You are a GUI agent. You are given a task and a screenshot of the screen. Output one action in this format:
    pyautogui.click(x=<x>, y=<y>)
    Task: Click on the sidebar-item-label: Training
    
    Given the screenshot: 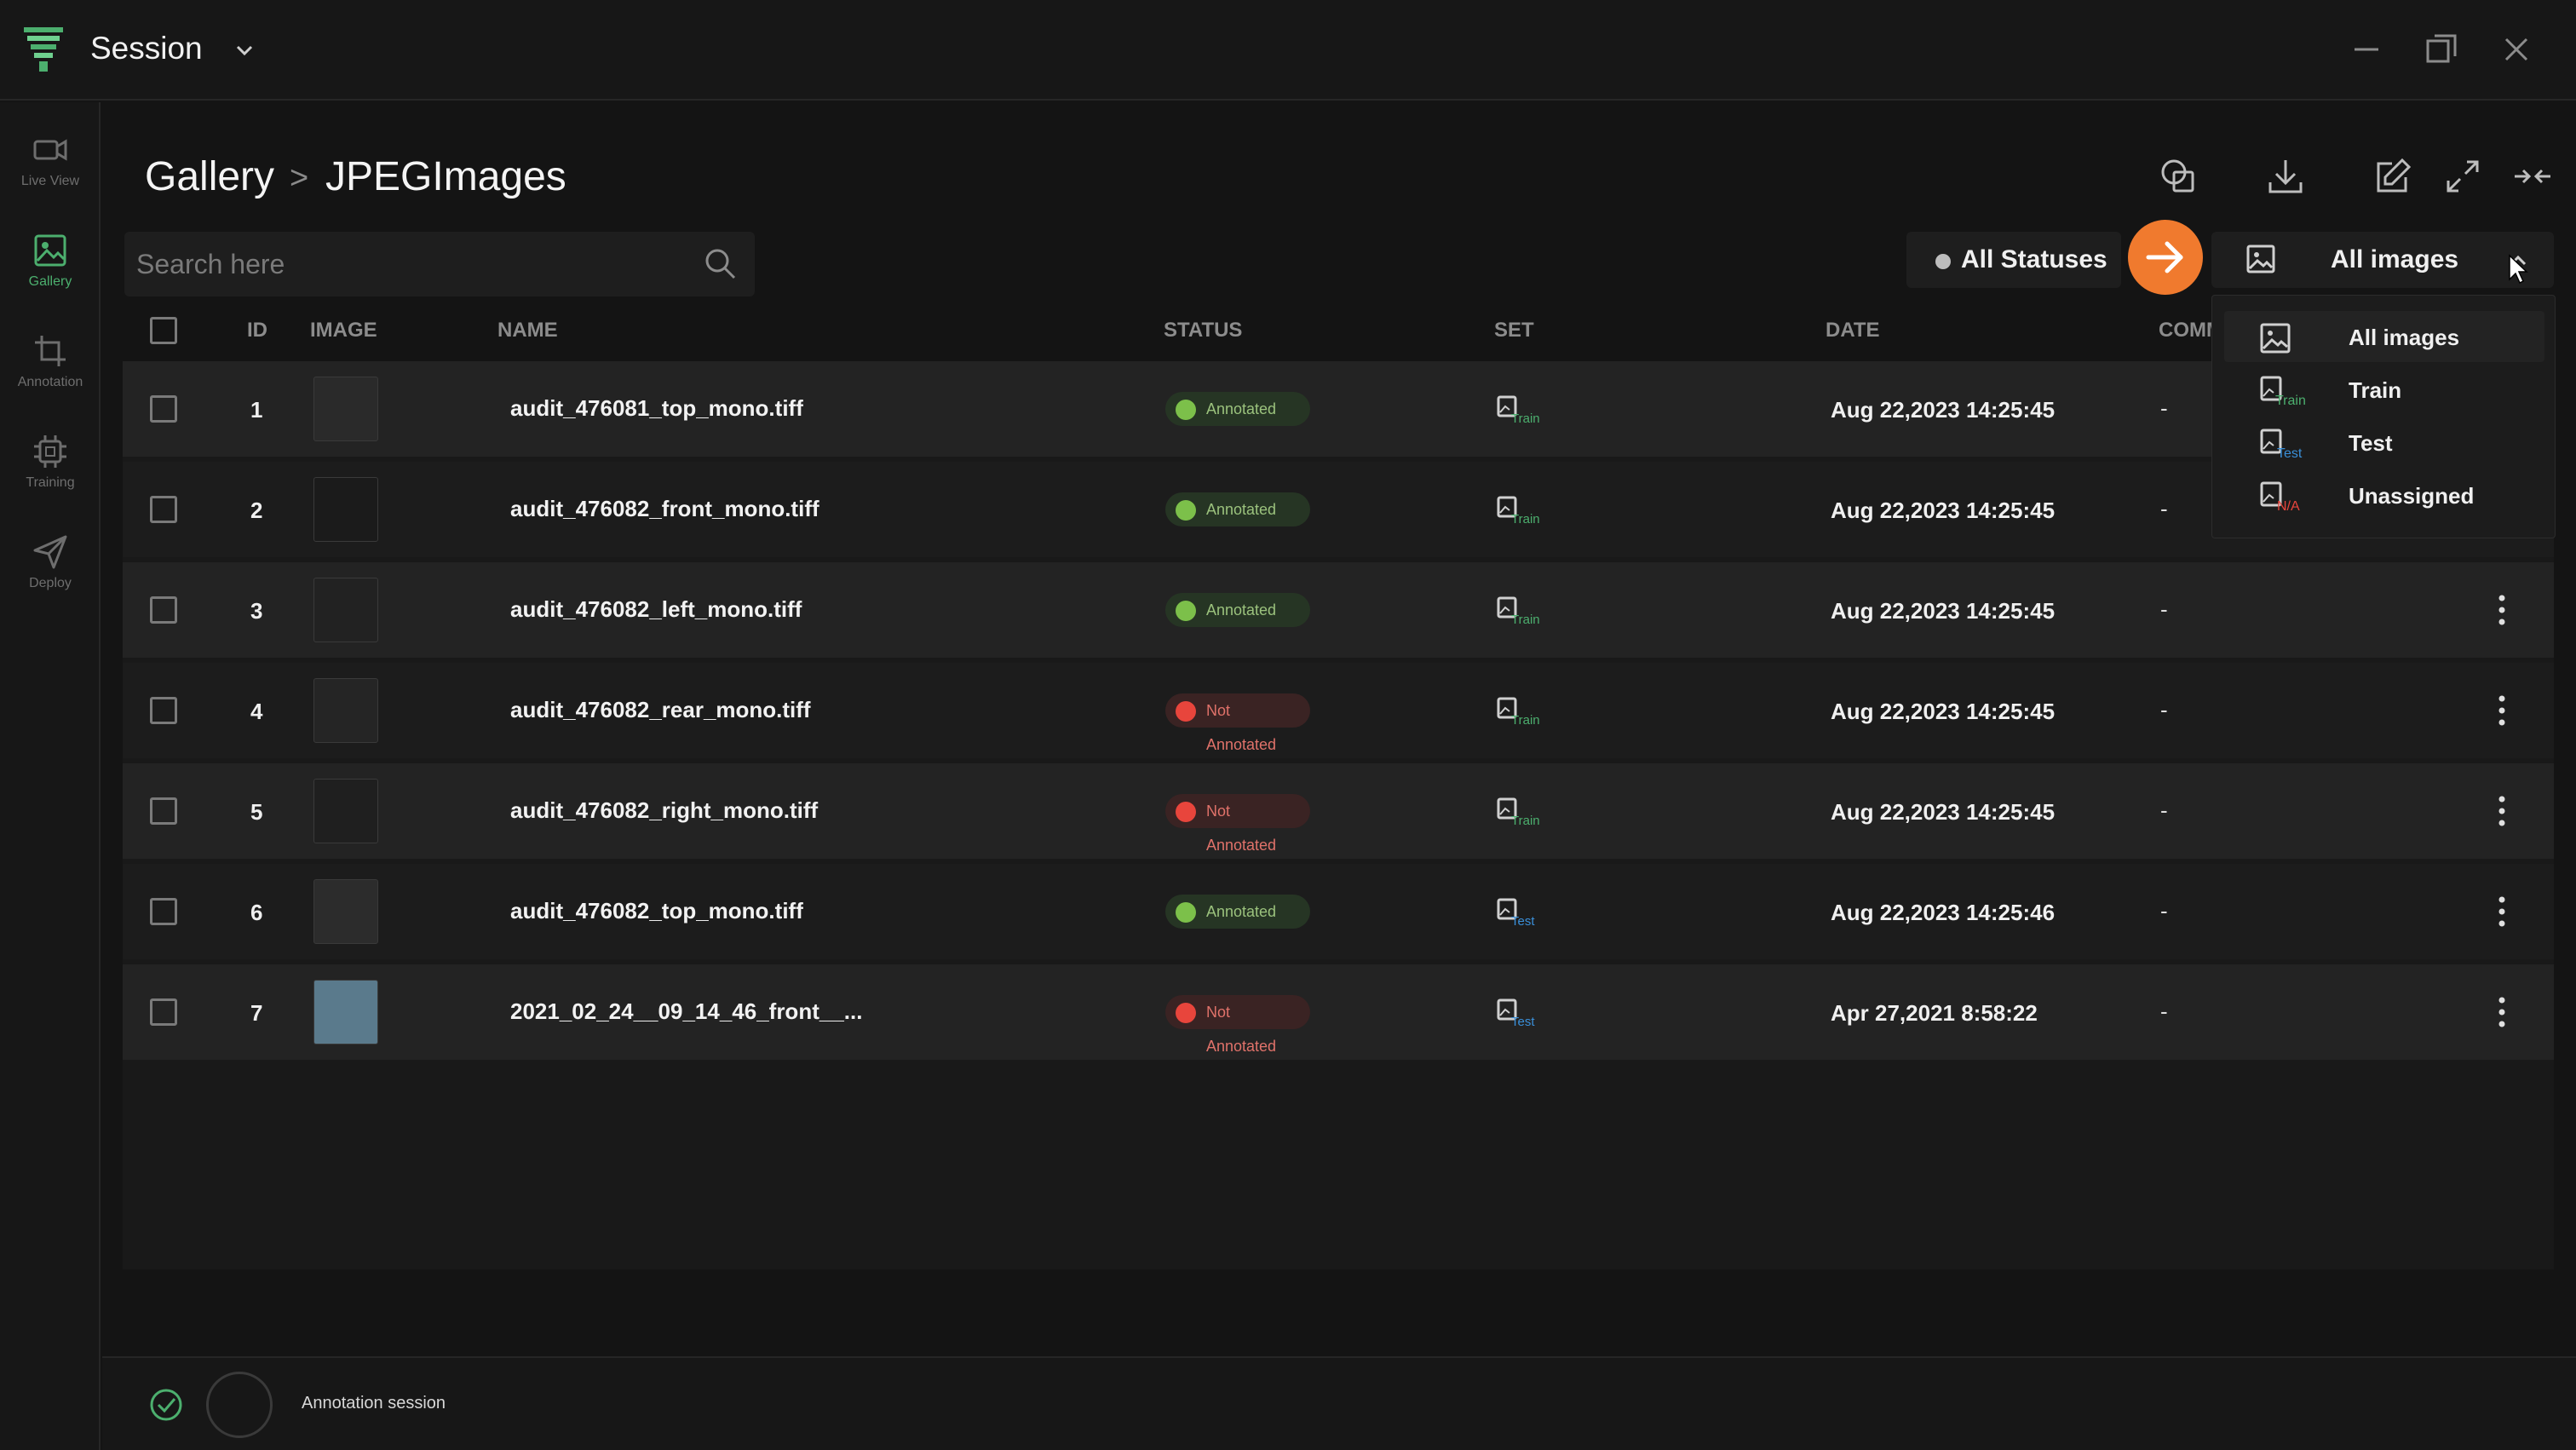 What is the action you would take?
    pyautogui.click(x=51, y=482)
    